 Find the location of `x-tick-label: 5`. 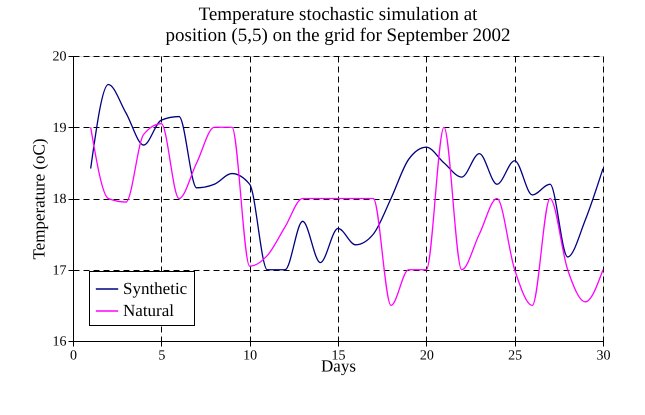

x-tick-label: 5 is located at coordinates (162, 356).